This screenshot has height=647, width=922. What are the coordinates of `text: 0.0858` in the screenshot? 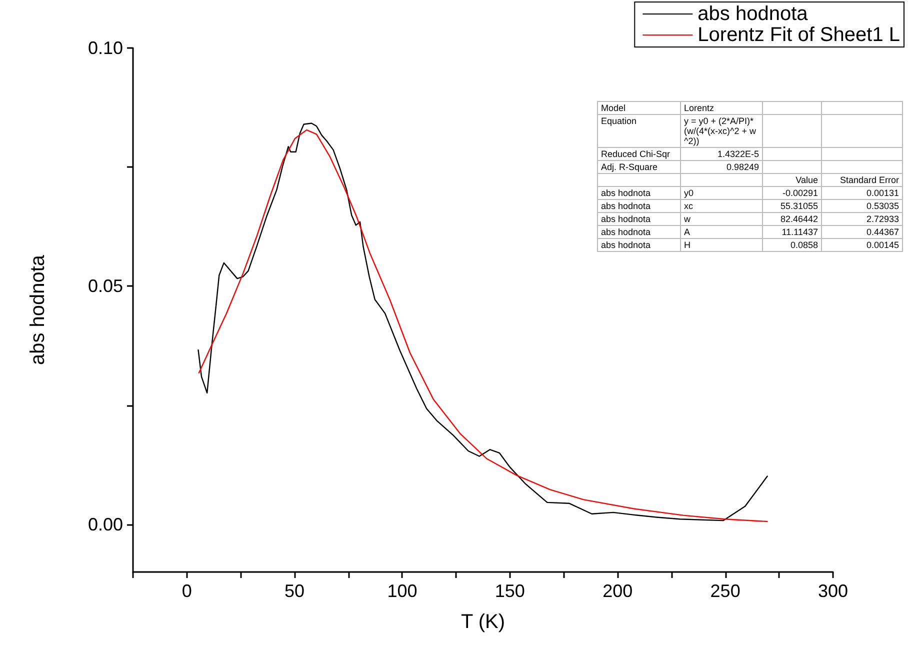 It's located at (804, 245).